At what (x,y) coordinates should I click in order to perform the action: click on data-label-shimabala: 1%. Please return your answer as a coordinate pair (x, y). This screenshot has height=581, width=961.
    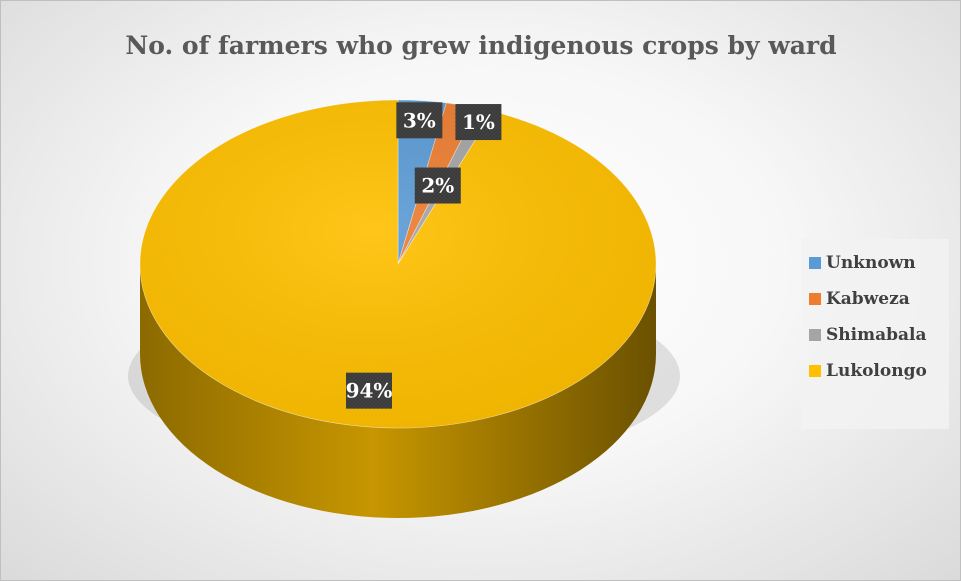
    Looking at the image, I should click on (478, 122).